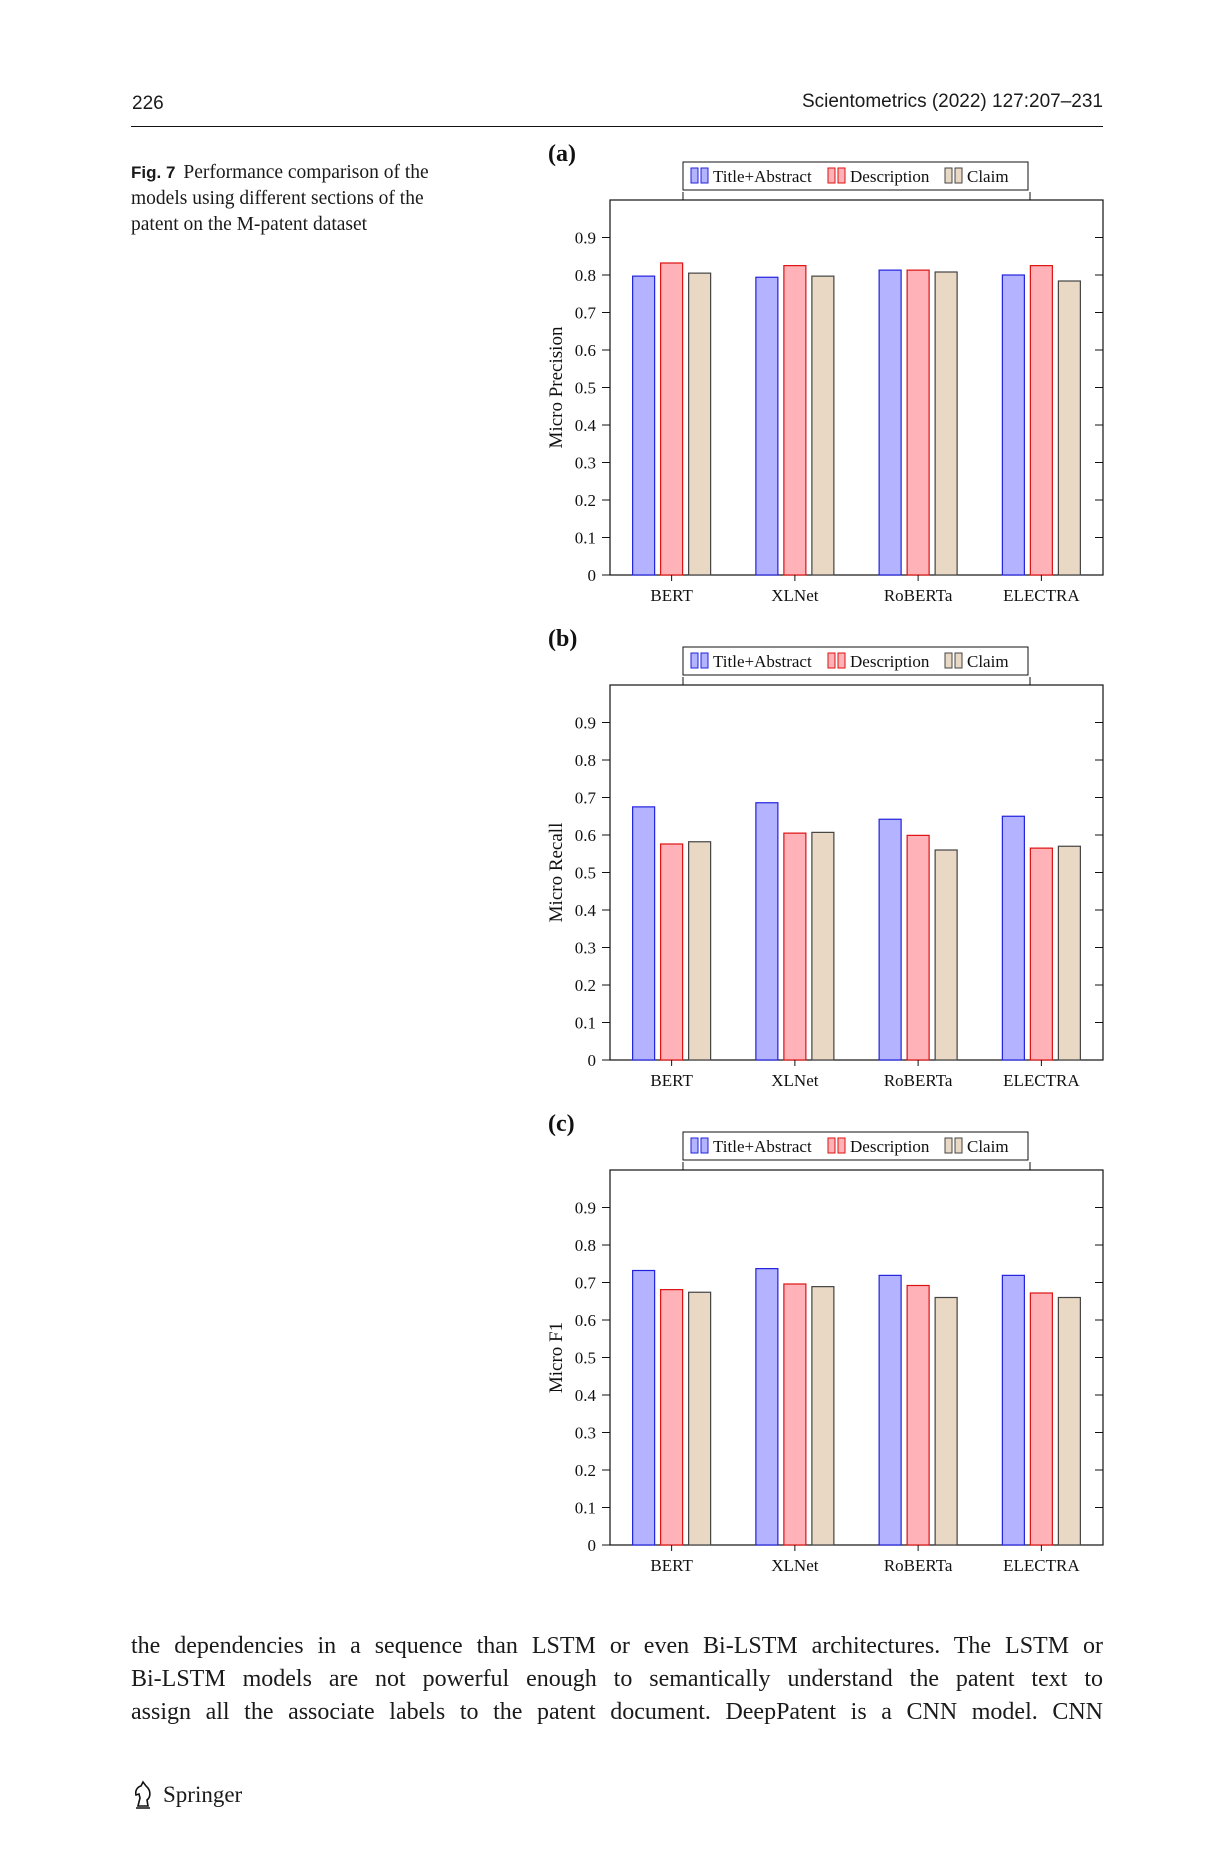  I want to click on legend-label: Title+Abstract, so click(762, 661).